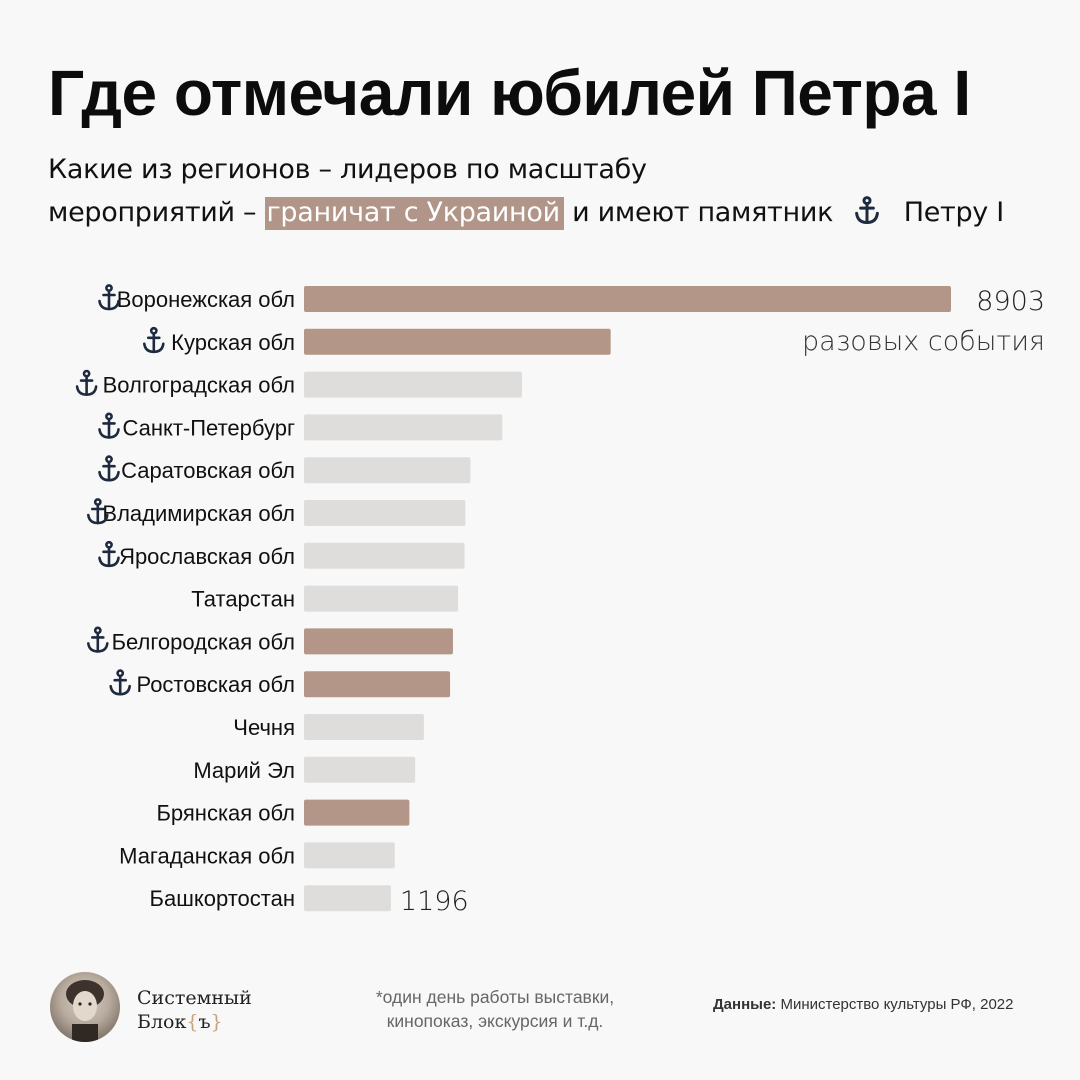 The height and width of the screenshot is (1080, 1080). I want to click on category-label: Белгородская обл, so click(203, 641).